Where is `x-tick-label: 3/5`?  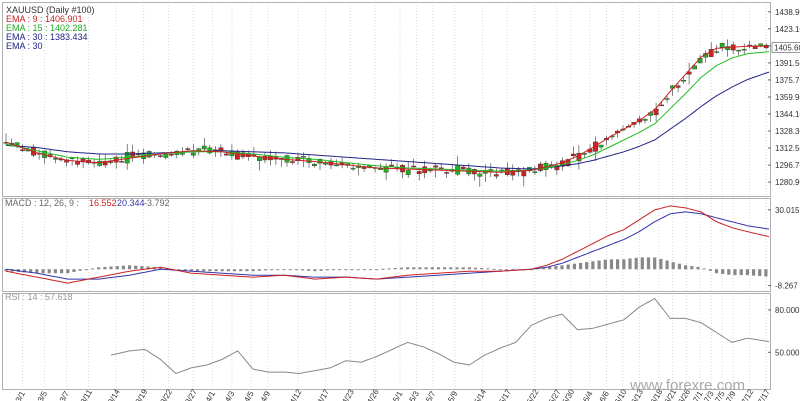 x-tick-label: 3/5 is located at coordinates (43, 395).